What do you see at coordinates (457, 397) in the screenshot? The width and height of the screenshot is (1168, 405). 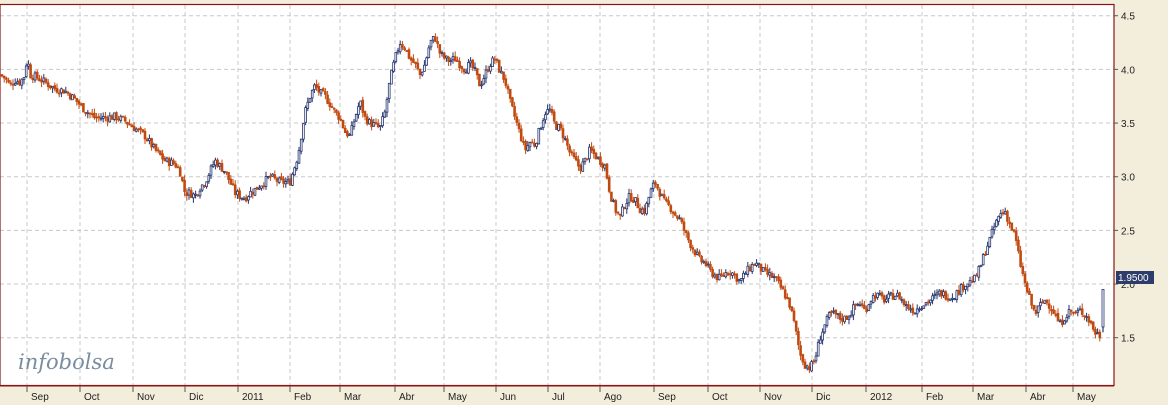 I see `x-tick-label: May` at bounding box center [457, 397].